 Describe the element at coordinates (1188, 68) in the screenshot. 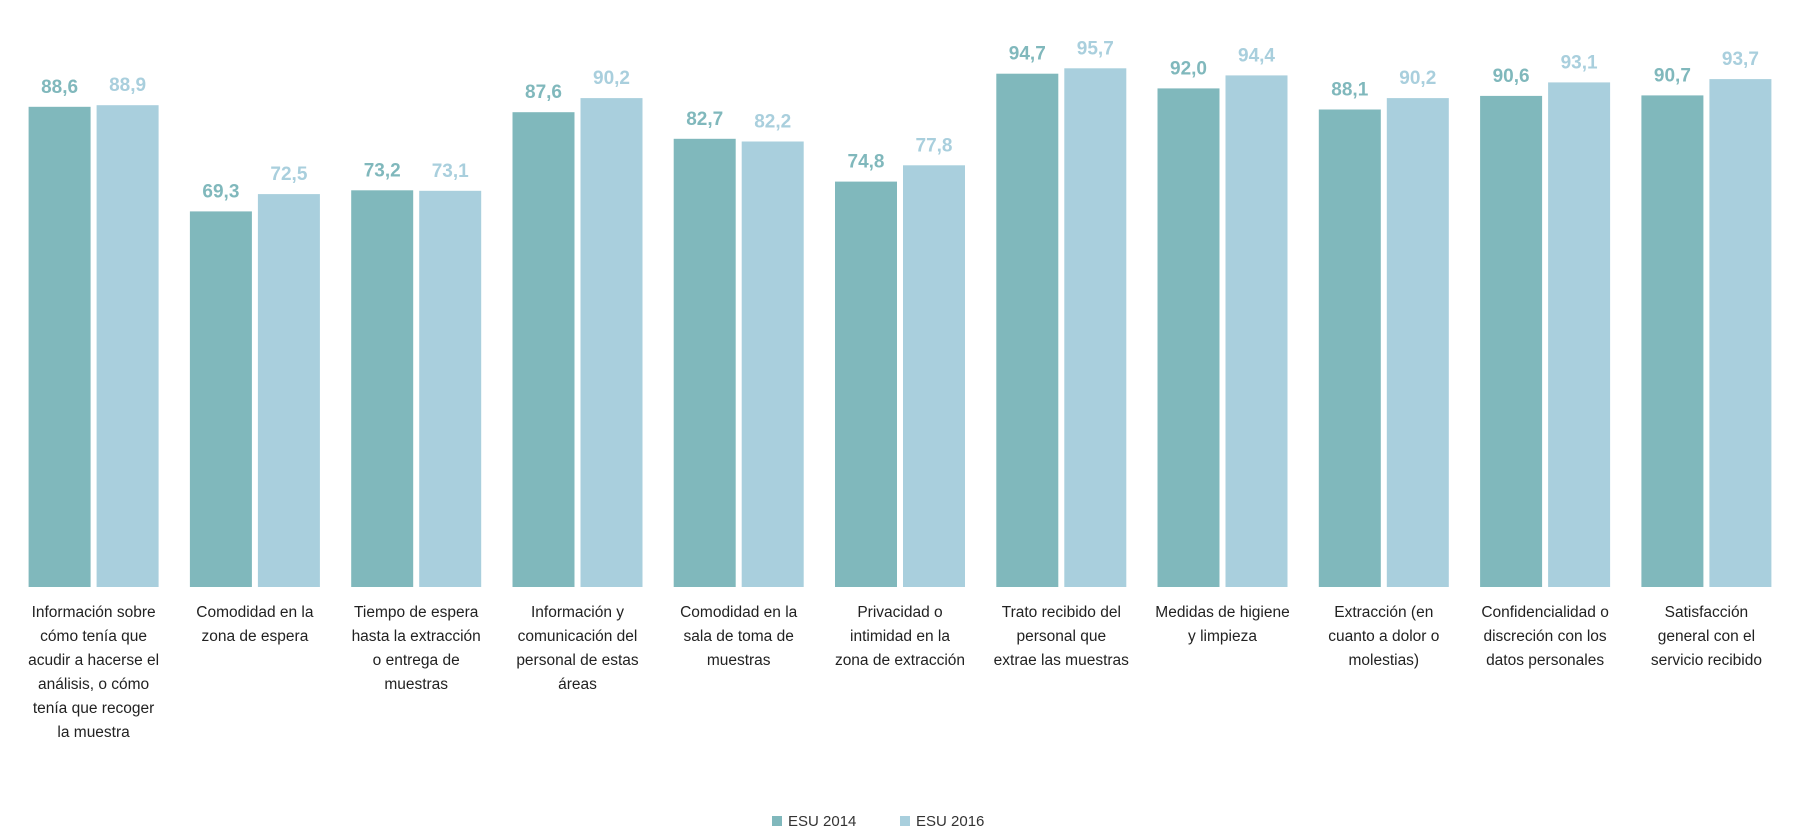

I see `data-label: 92,0` at that location.